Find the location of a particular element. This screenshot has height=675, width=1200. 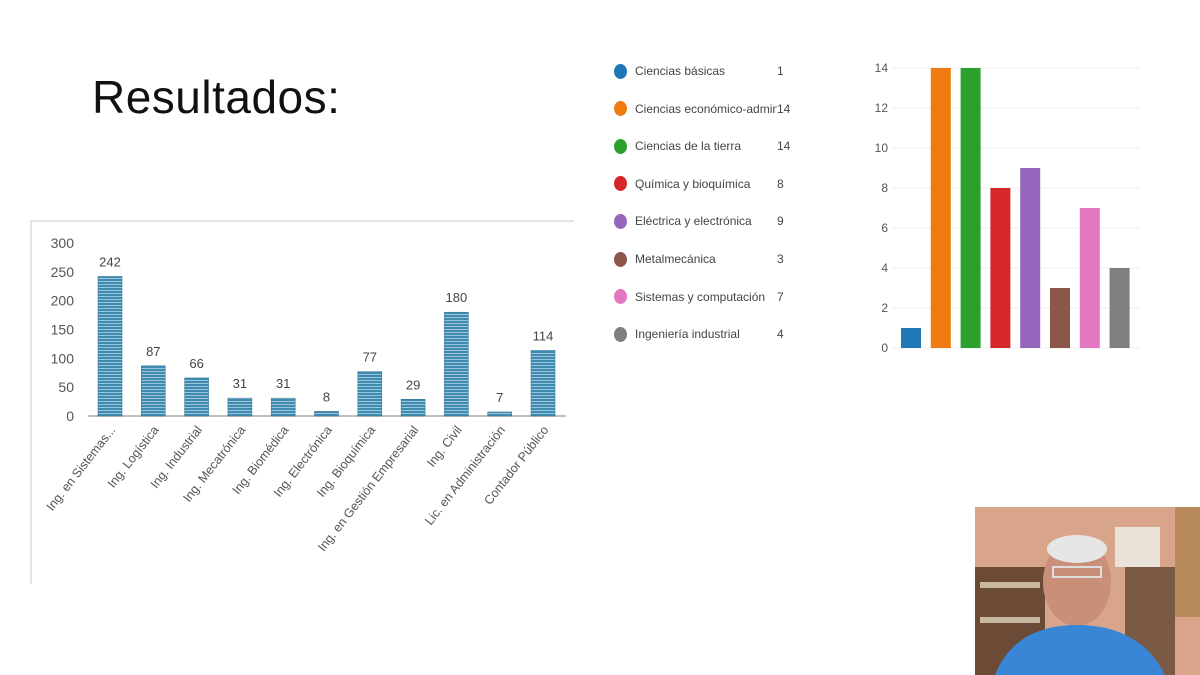

legend-value: 8 is located at coordinates (780, 183).